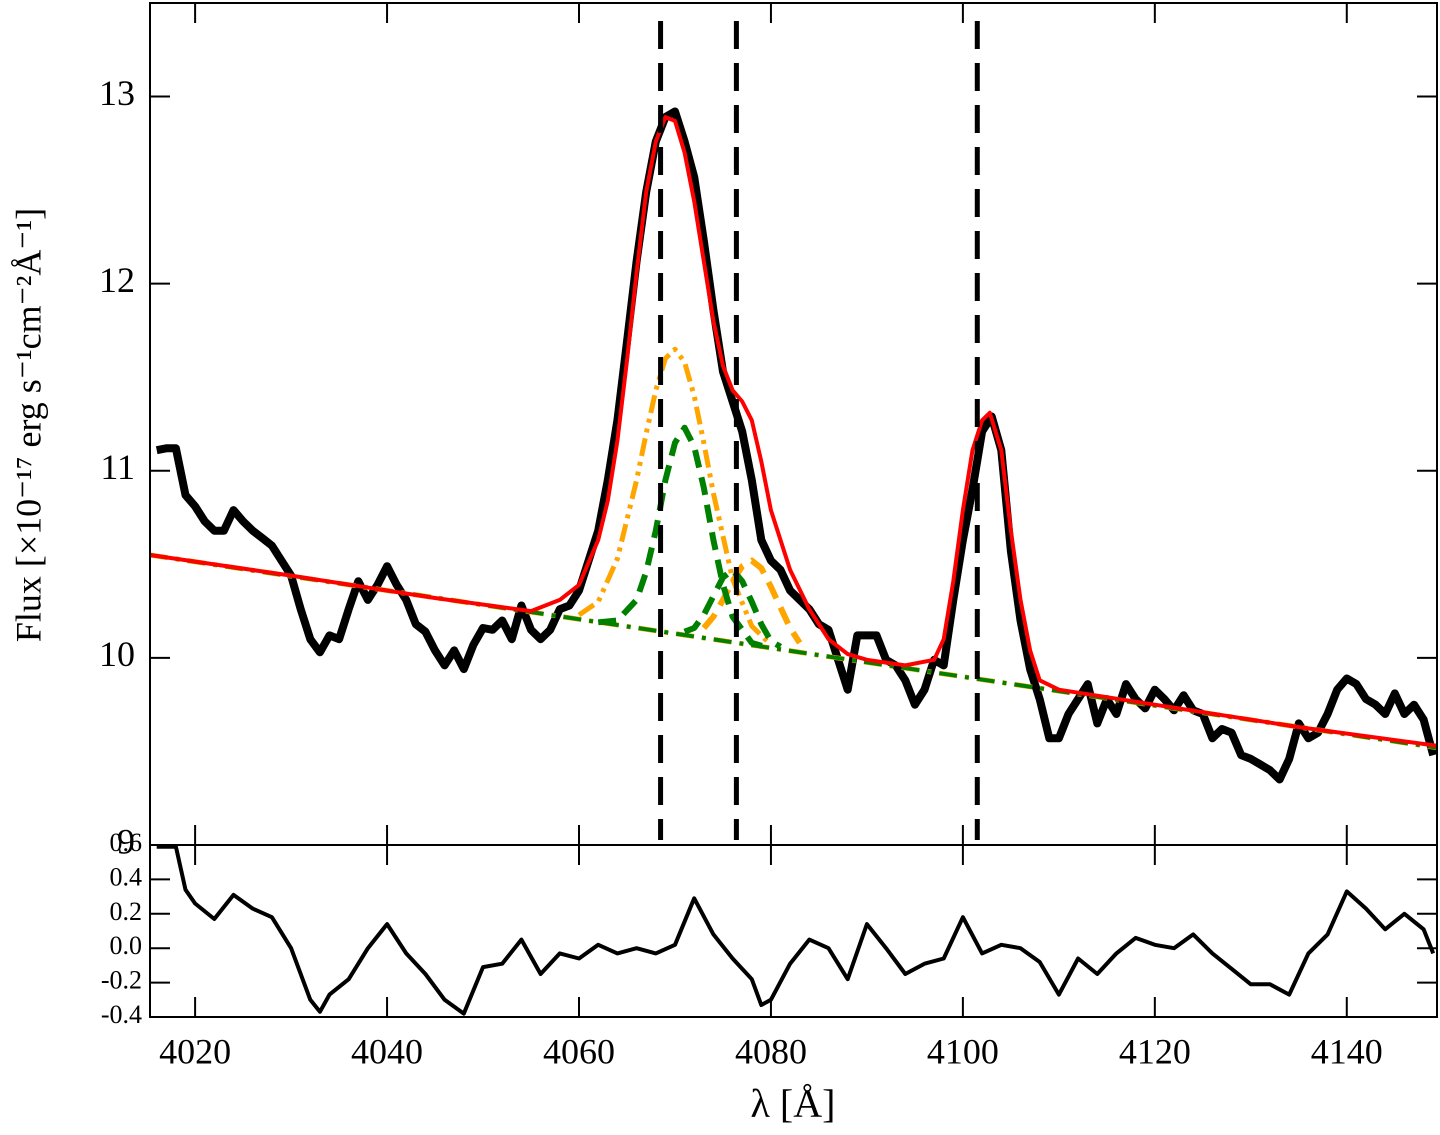  What do you see at coordinates (771, 1051) in the screenshot?
I see `x-tick-label: 4080` at bounding box center [771, 1051].